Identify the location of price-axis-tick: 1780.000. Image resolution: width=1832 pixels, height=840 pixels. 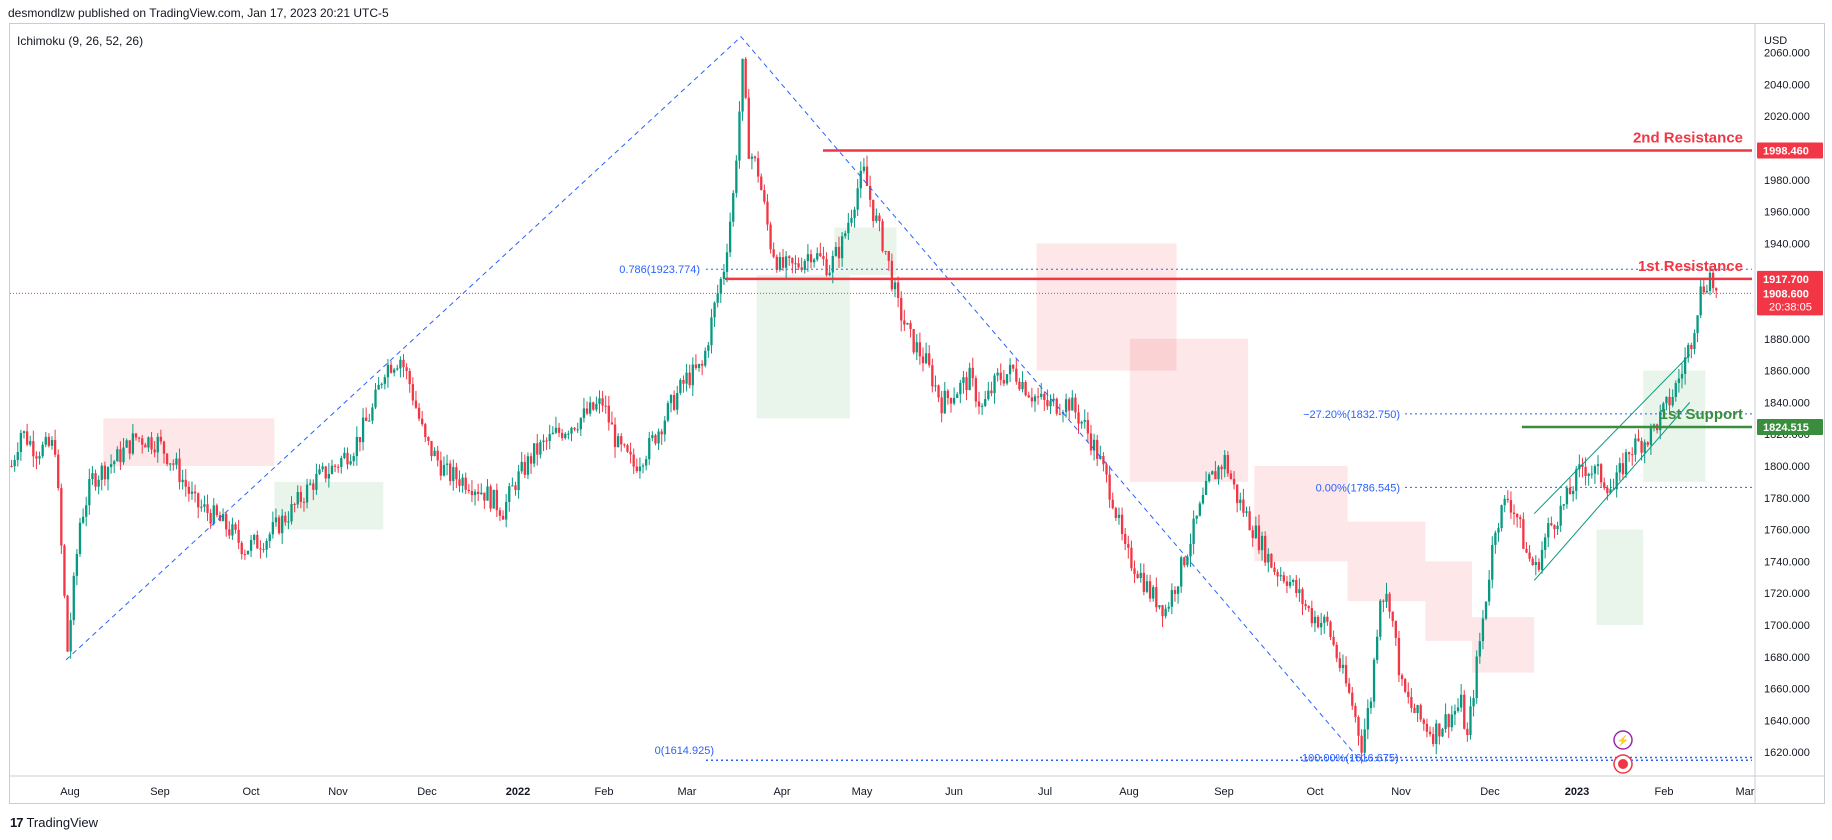
(1787, 499).